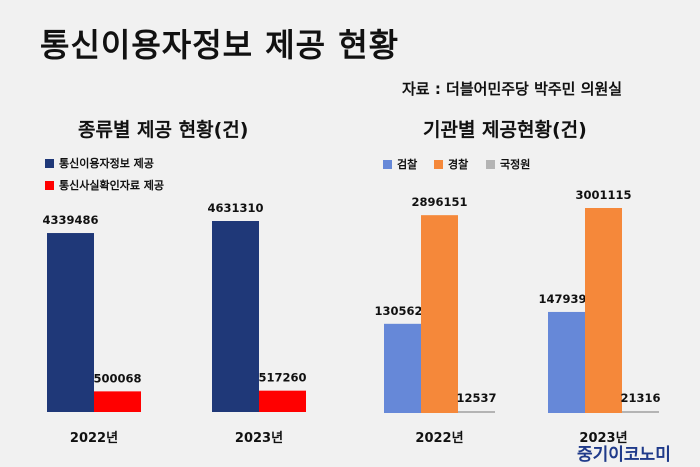  Describe the element at coordinates (476, 398) in the screenshot. I see `data-label: 12537` at that location.